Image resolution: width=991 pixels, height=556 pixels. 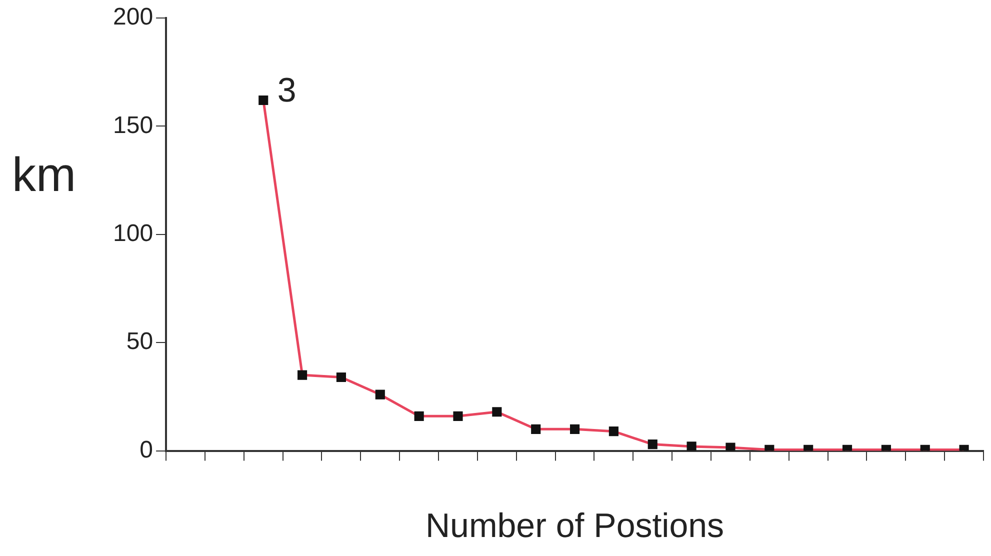 What do you see at coordinates (574, 525) in the screenshot?
I see `x-axis-title: Number of Postions` at bounding box center [574, 525].